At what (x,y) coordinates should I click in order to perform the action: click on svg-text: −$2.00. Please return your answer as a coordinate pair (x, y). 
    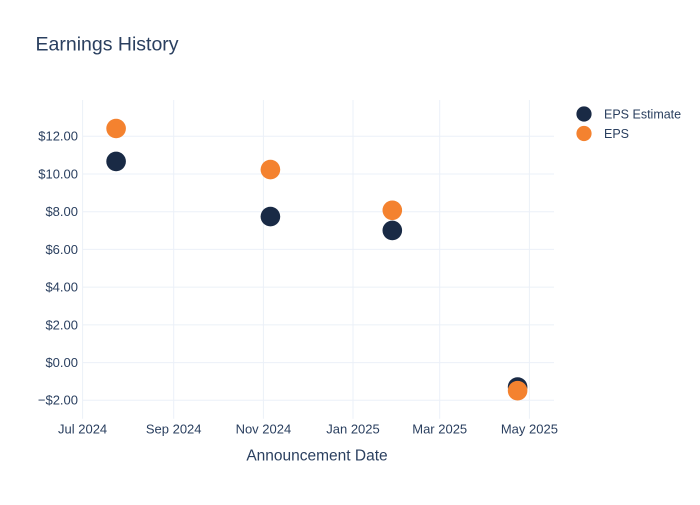
    Looking at the image, I should click on (58, 400).